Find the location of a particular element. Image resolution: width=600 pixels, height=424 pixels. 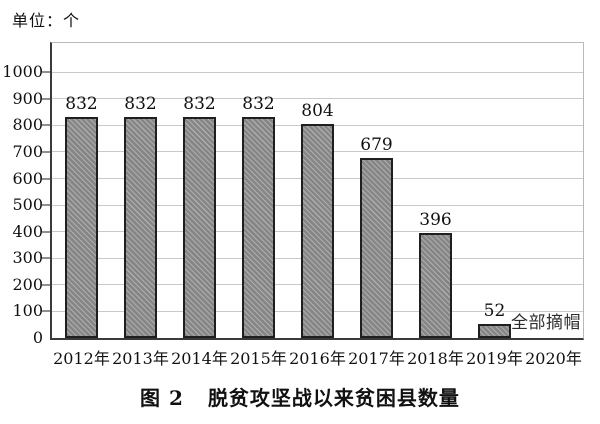

x-tick-label-2018年: 2018年 is located at coordinates (435, 358).